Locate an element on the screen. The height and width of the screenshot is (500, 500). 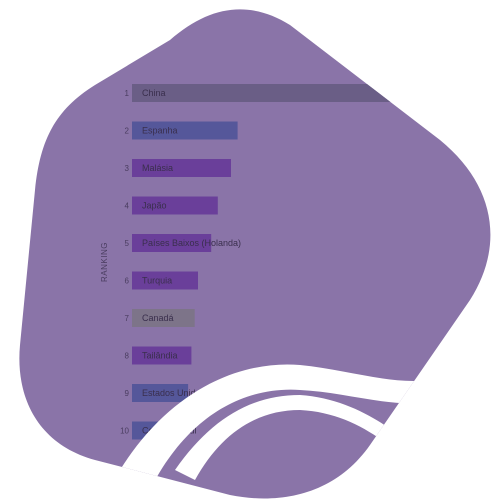
bar-label: Países Baixos (Holanda) is located at coordinates (191, 243).